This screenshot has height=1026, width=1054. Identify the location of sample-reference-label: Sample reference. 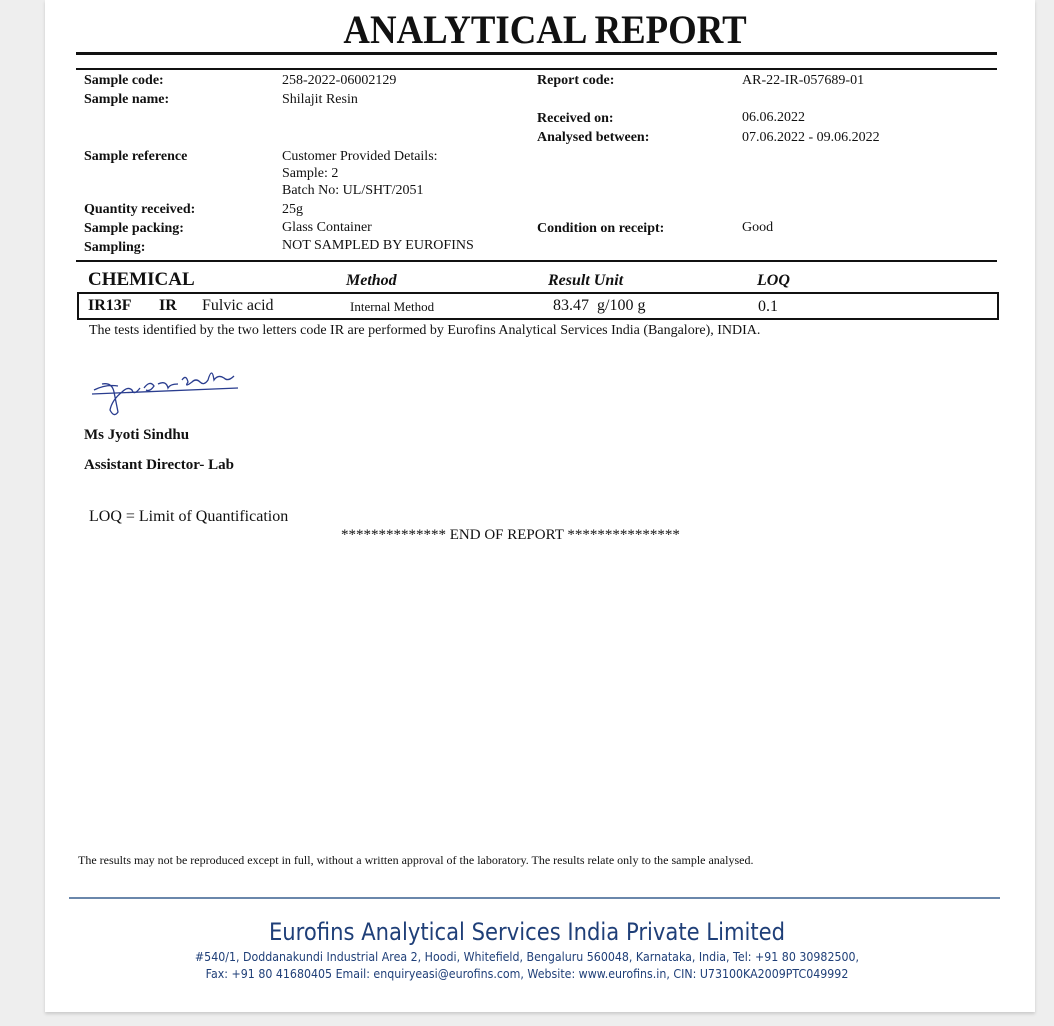
(136, 156).